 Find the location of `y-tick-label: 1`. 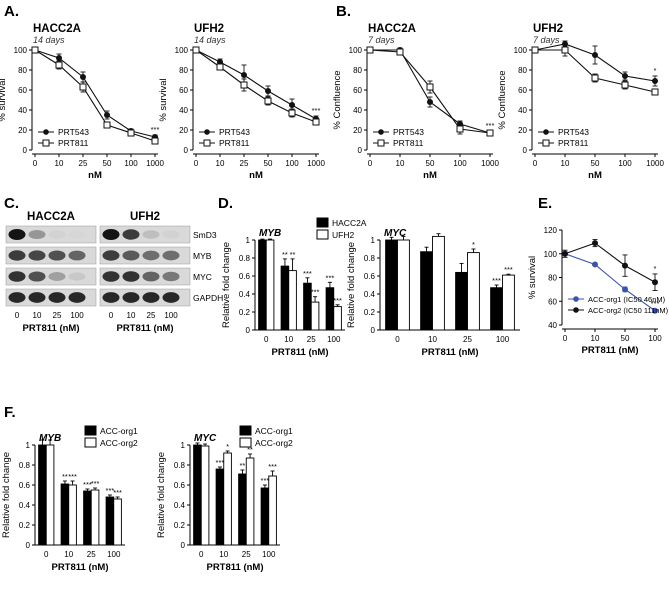

y-tick-label: 1 is located at coordinates (248, 240).